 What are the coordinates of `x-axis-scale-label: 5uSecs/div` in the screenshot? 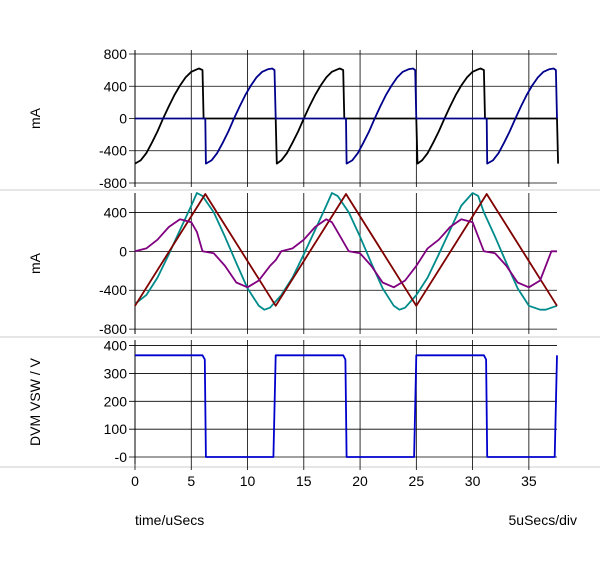 It's located at (543, 520).